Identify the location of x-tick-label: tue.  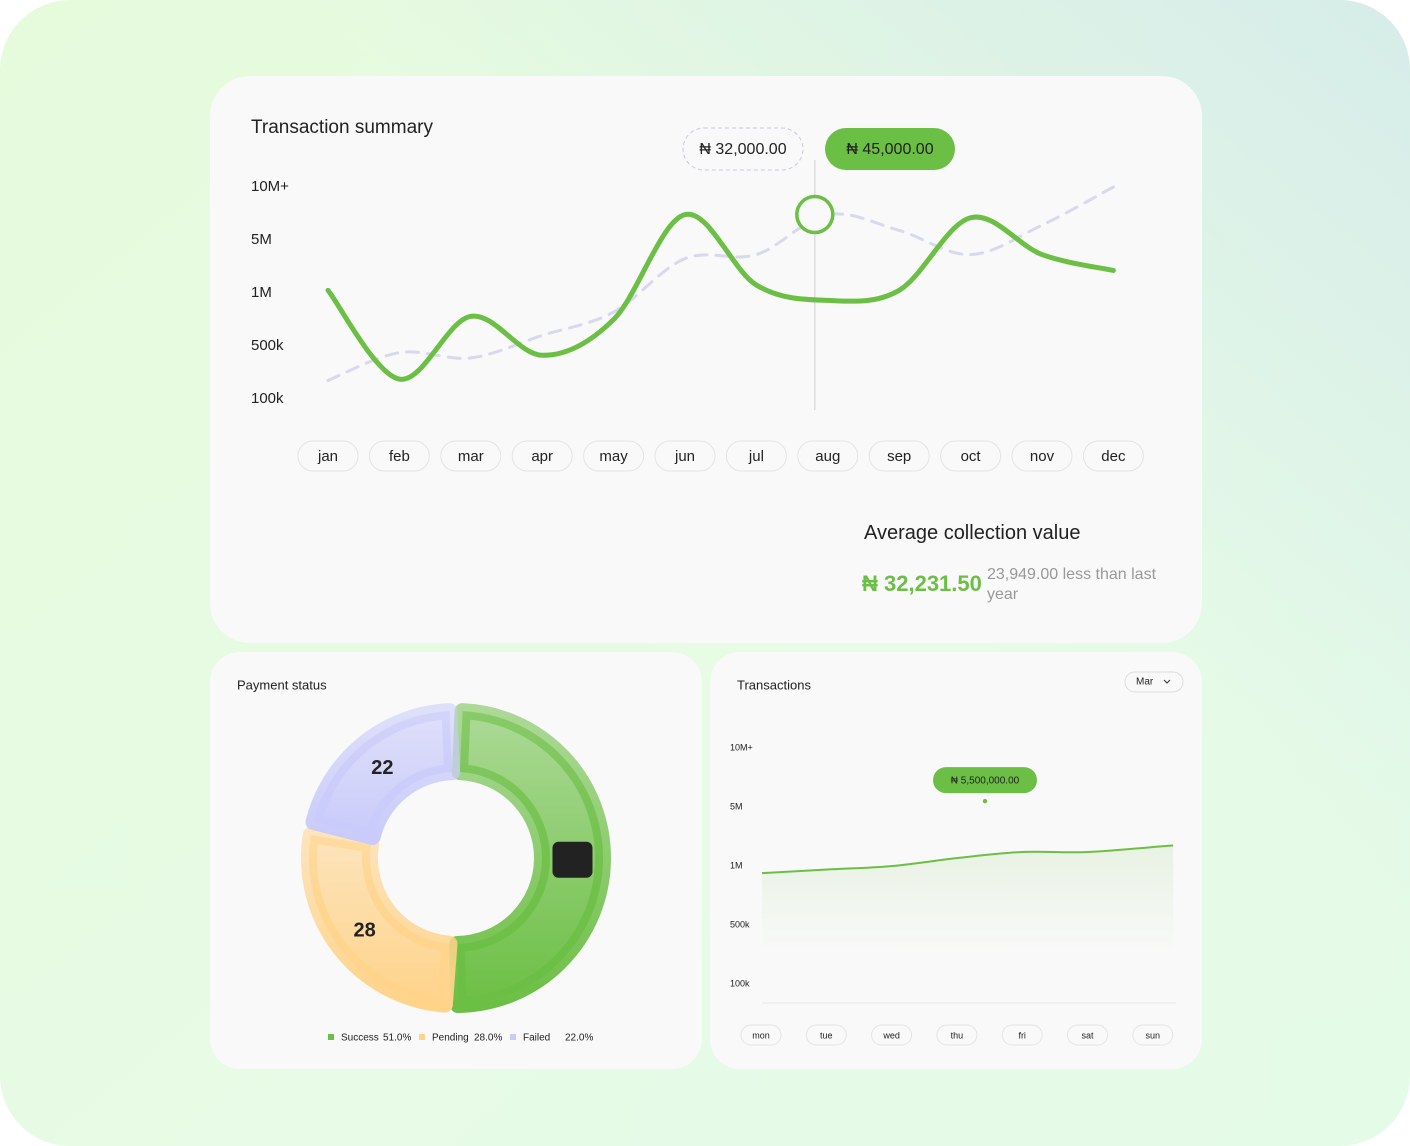
(826, 1035).